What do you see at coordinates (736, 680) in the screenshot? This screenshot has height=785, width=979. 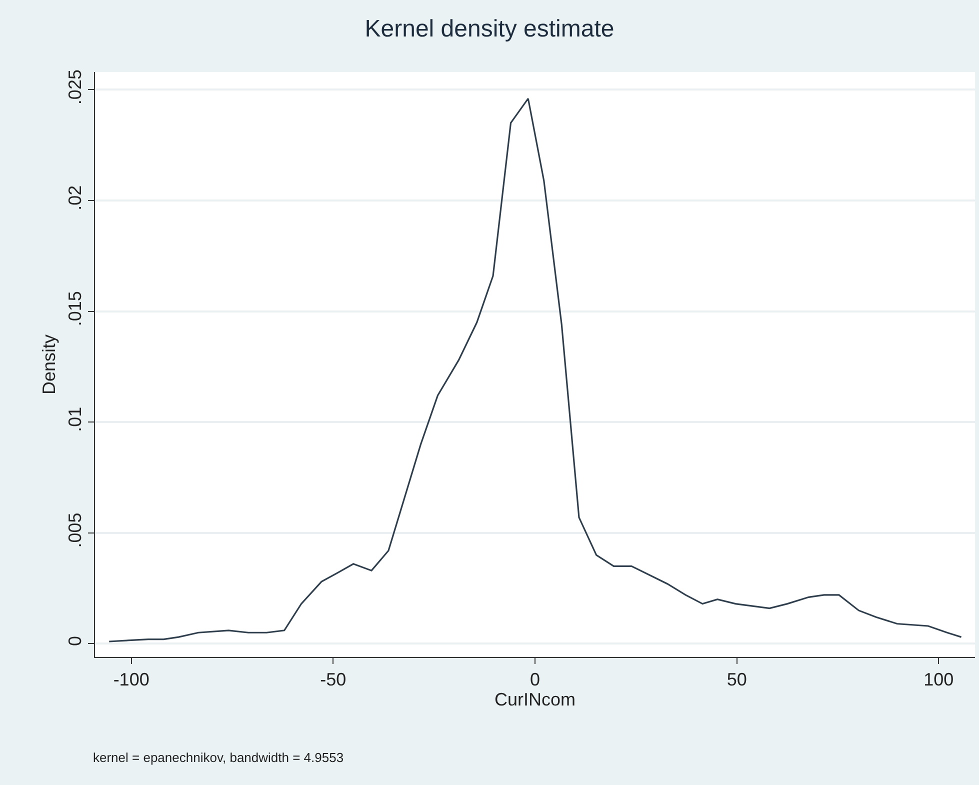 I see `x-tick-label: 50` at bounding box center [736, 680].